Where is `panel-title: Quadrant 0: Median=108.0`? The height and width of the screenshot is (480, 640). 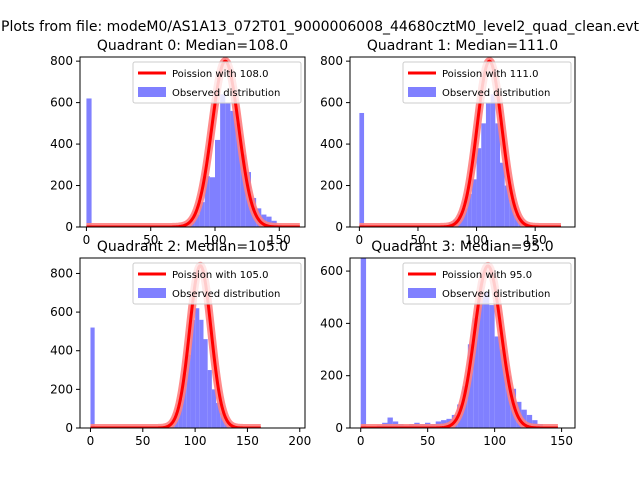
panel-title: Quadrant 0: Median=108.0 is located at coordinates (192, 46).